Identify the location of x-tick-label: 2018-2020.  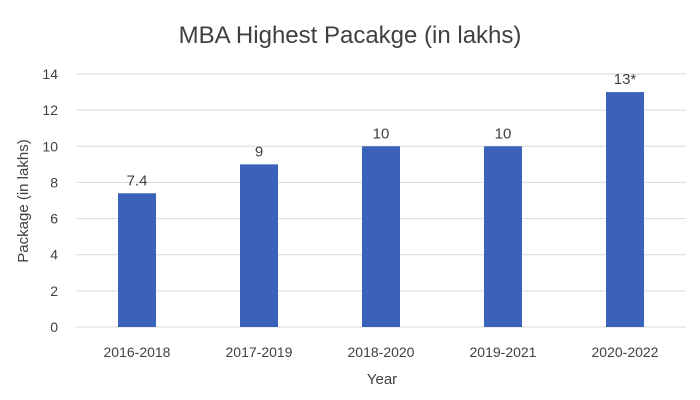
(381, 352).